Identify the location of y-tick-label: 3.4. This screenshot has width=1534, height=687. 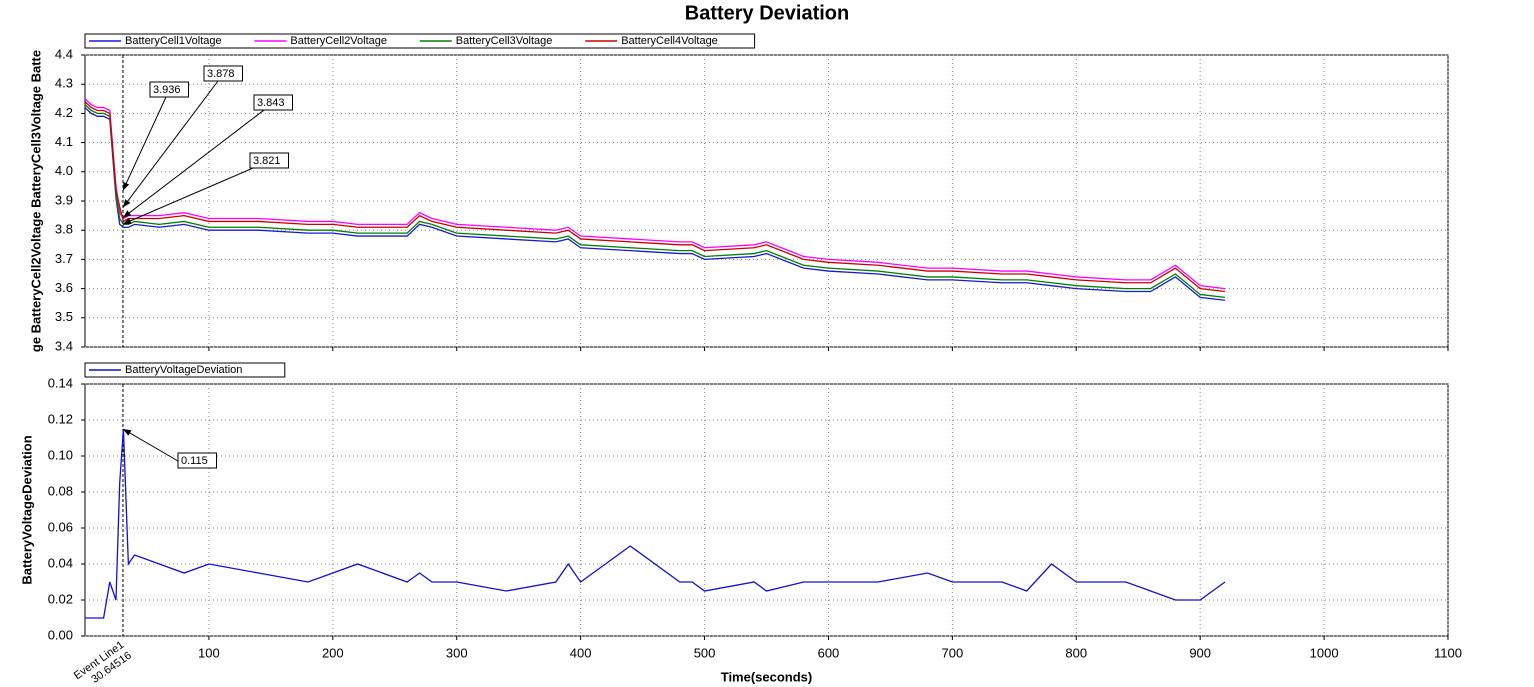
(64, 345).